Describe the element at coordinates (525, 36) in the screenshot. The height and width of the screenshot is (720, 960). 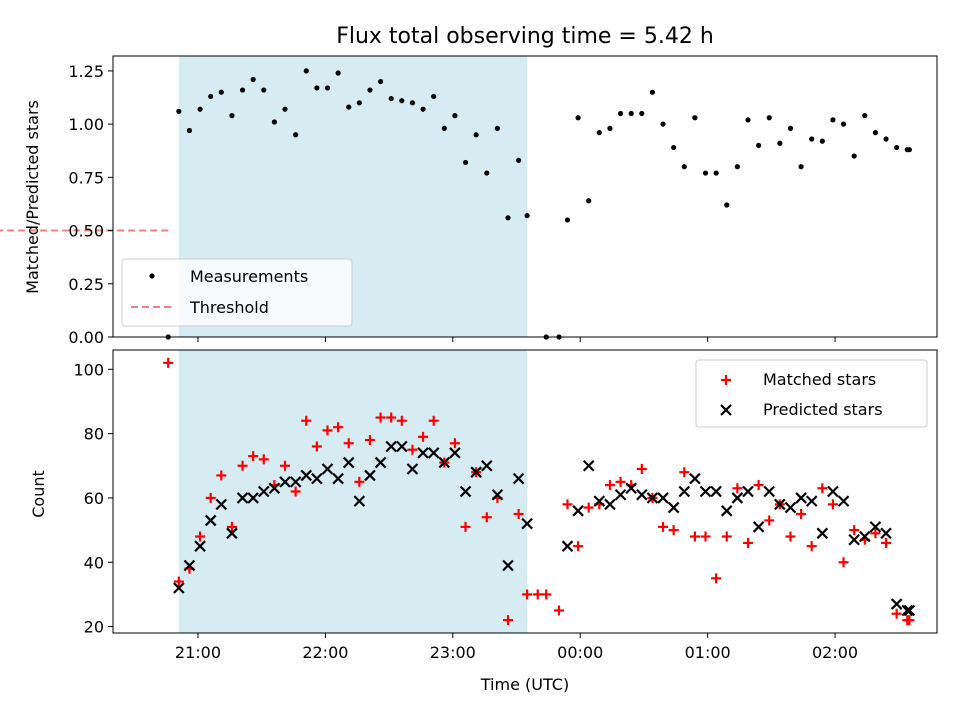
I see `chart-title: Flux total observing time = 5.42 h` at that location.